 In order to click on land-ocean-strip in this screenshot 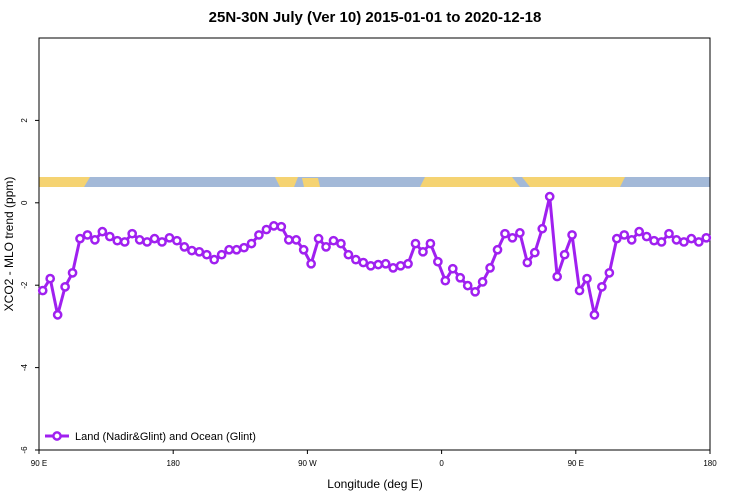, I will do `click(374, 182)`.